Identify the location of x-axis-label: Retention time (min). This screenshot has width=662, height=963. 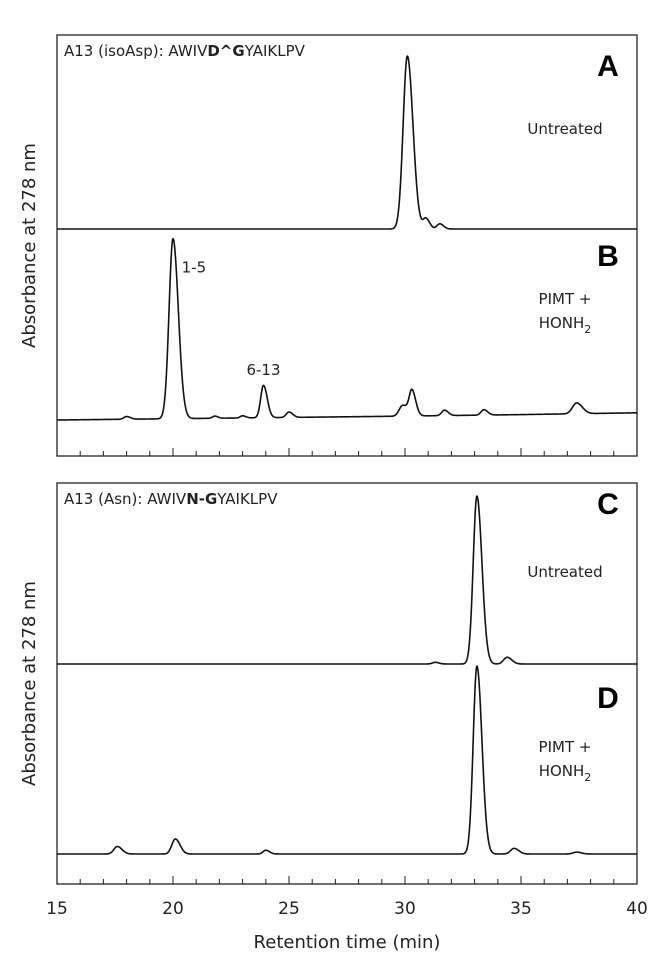
(347, 942).